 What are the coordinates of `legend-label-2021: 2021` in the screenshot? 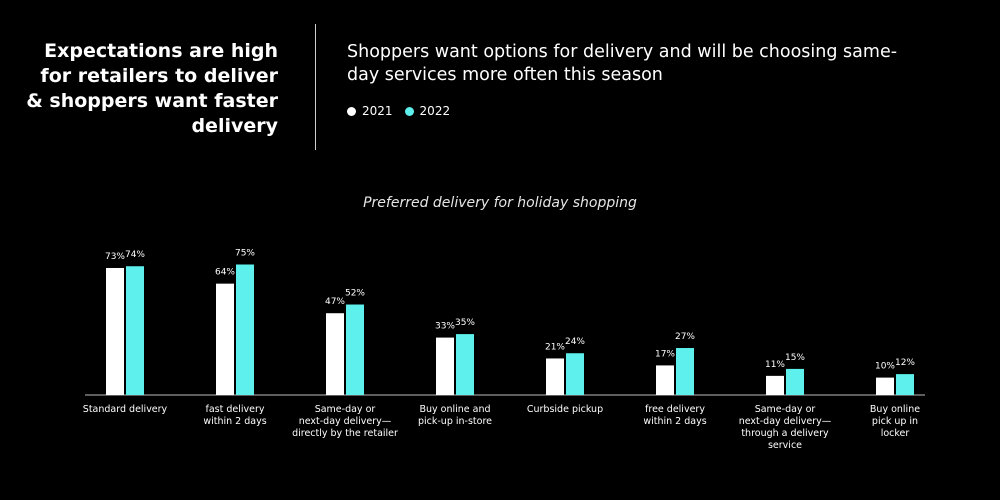 It's located at (377, 111).